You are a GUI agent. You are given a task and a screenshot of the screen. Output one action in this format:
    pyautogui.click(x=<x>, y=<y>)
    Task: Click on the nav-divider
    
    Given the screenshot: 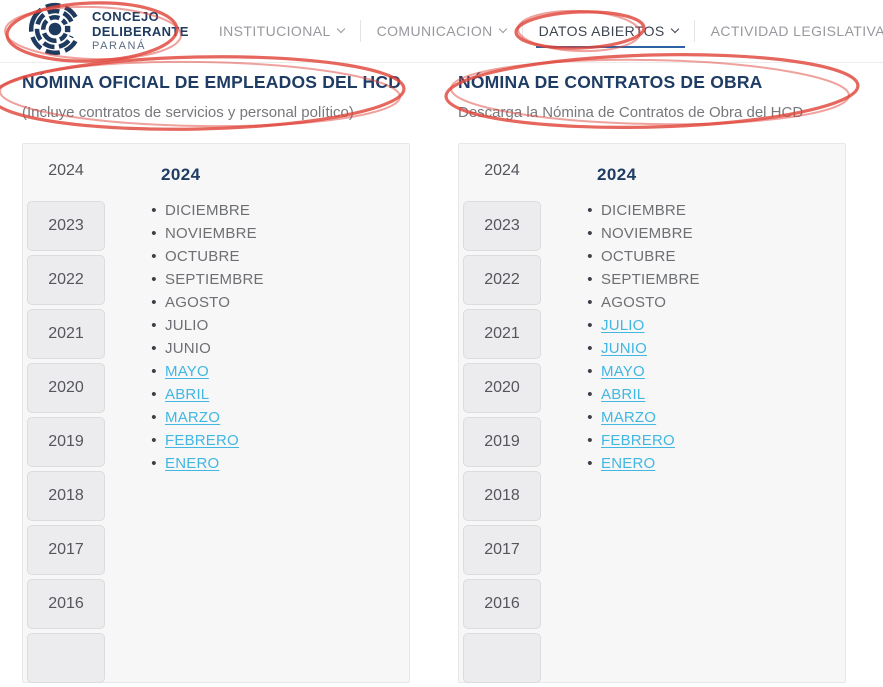 What is the action you would take?
    pyautogui.click(x=694, y=31)
    